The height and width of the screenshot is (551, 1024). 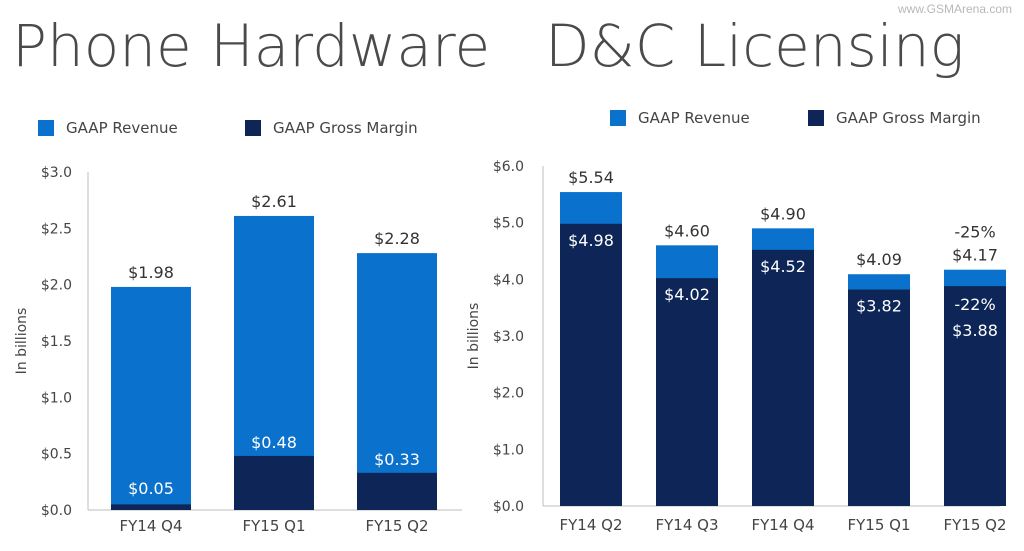 What do you see at coordinates (687, 525) in the screenshot?
I see `x-category-label: FY14 Q3` at bounding box center [687, 525].